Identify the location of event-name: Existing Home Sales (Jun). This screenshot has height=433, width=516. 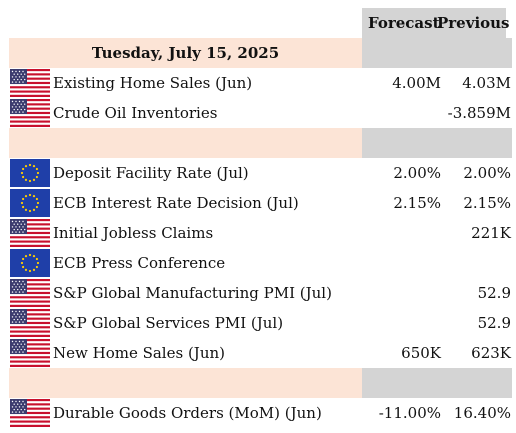
(153, 83).